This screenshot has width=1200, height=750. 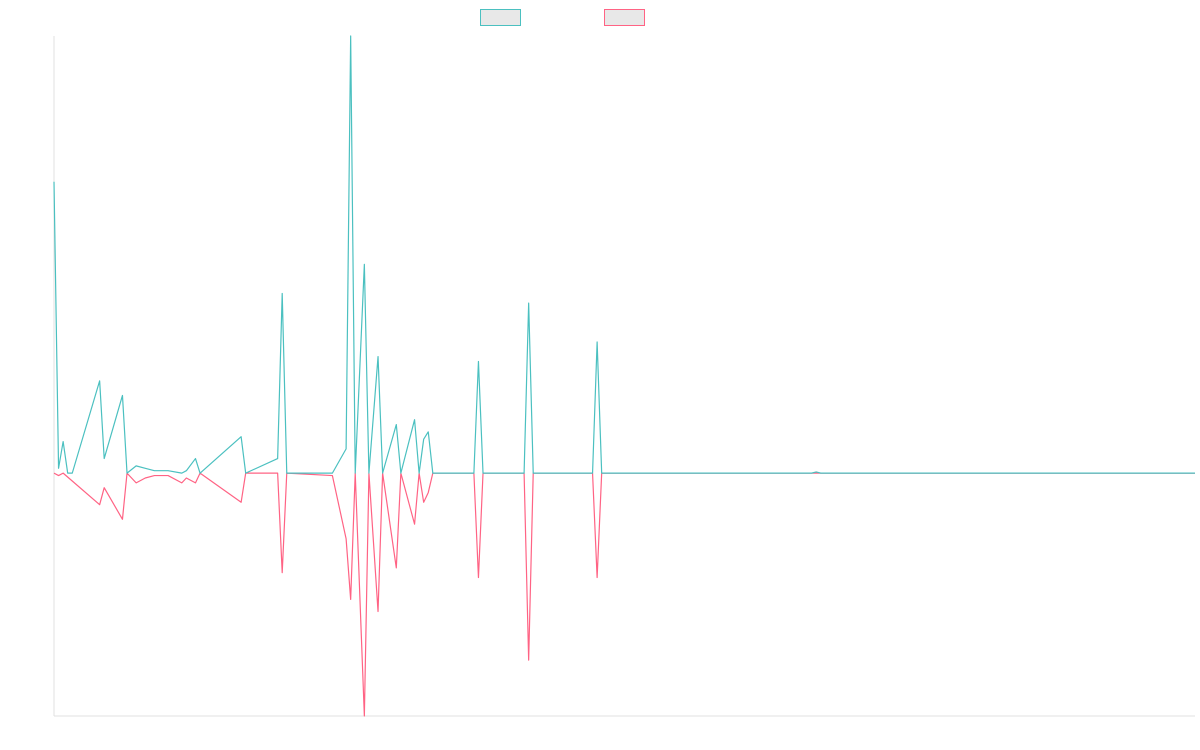 I want to click on legend-item-series_b, so click(x=624, y=17).